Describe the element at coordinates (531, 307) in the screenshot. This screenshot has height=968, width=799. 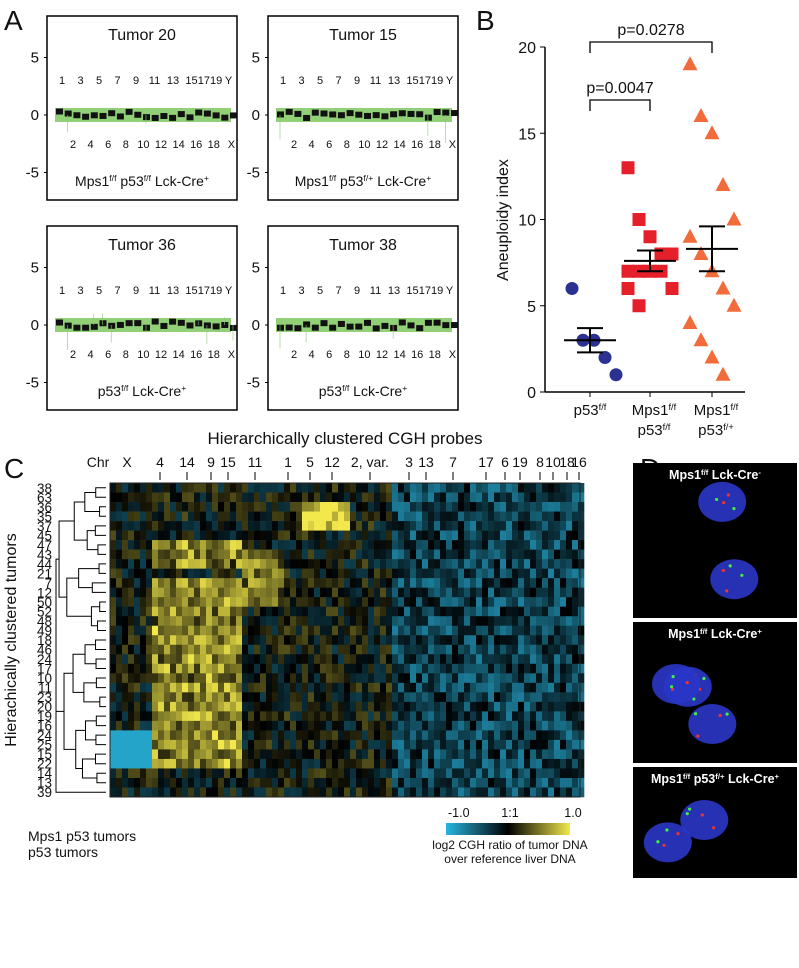
I see `y-tick-label: 5` at that location.